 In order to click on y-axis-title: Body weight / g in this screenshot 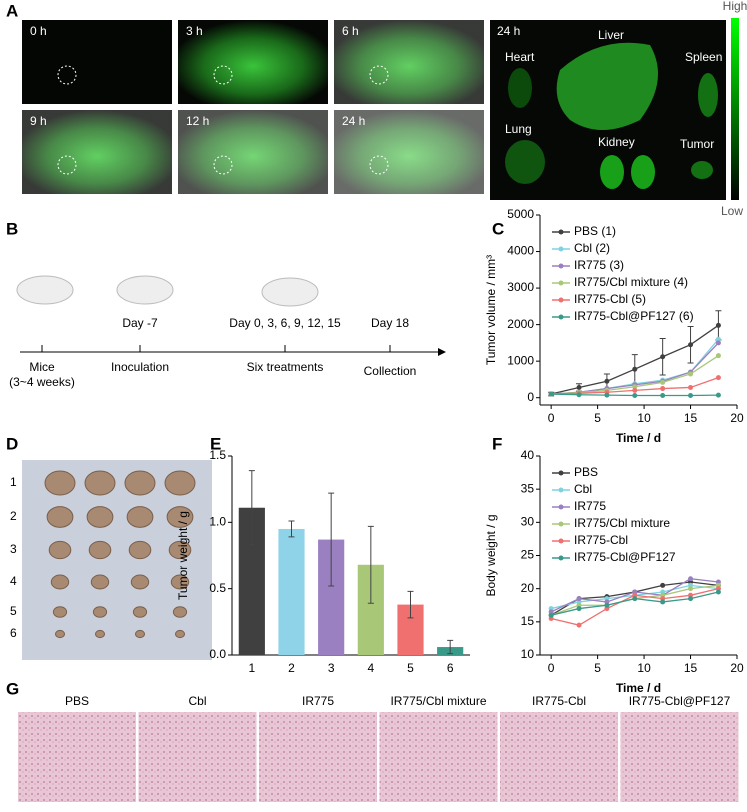, I will do `click(491, 555)`.